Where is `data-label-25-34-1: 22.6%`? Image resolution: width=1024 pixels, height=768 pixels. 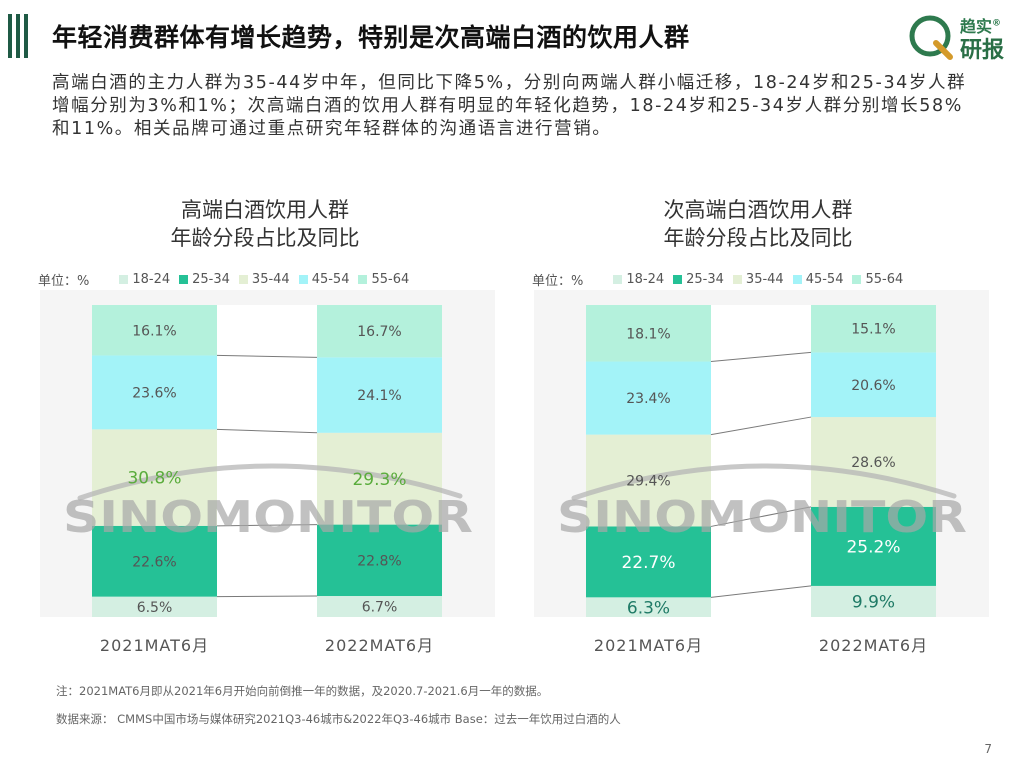 data-label-25-34-1: 22.6% is located at coordinates (154, 562).